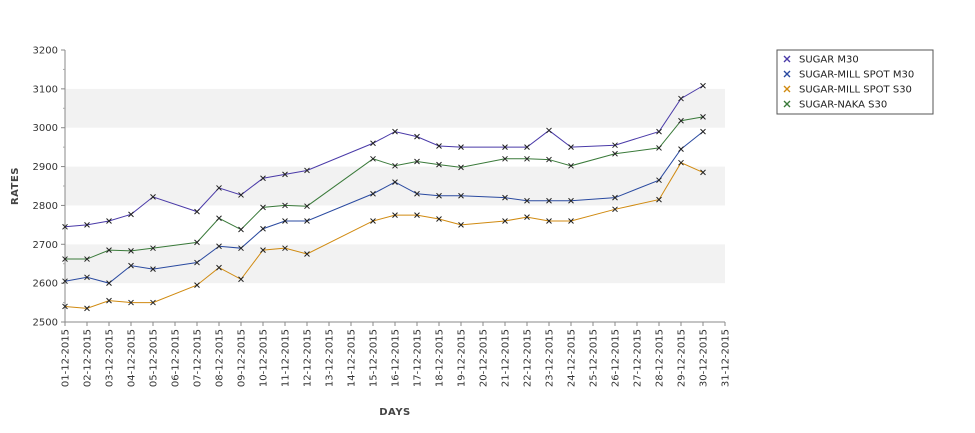  I want to click on y-tick-label: 2900, so click(45, 167).